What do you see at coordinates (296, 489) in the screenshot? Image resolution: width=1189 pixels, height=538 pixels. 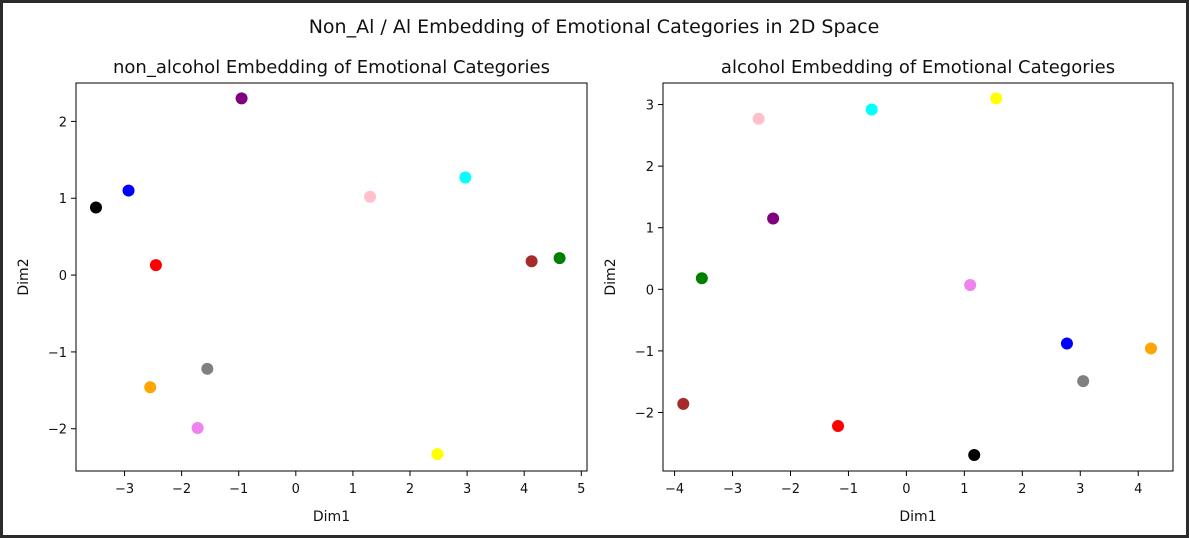 I see `panel1-xtick-label: 0` at bounding box center [296, 489].